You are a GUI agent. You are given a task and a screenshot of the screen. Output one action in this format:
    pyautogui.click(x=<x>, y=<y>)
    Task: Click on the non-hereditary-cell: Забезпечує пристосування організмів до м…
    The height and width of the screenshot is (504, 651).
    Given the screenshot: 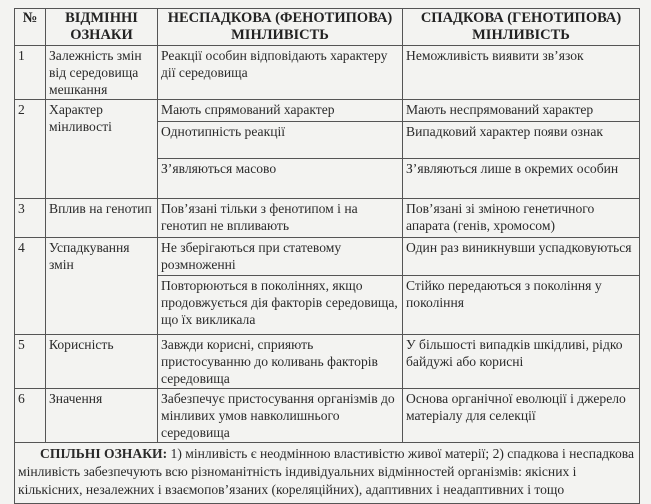 What is the action you would take?
    pyautogui.click(x=280, y=415)
    